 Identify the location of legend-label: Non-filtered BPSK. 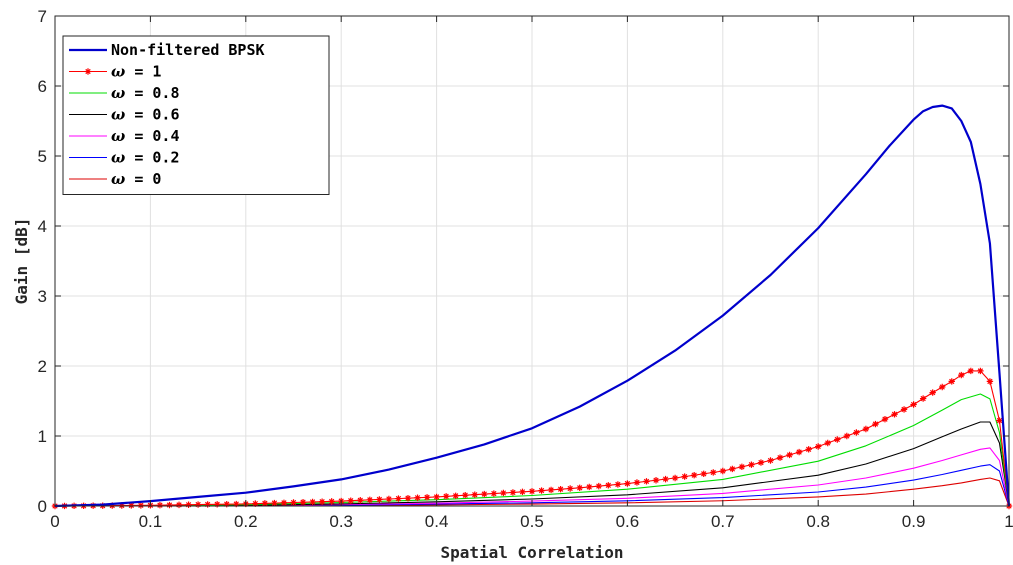
(188, 50).